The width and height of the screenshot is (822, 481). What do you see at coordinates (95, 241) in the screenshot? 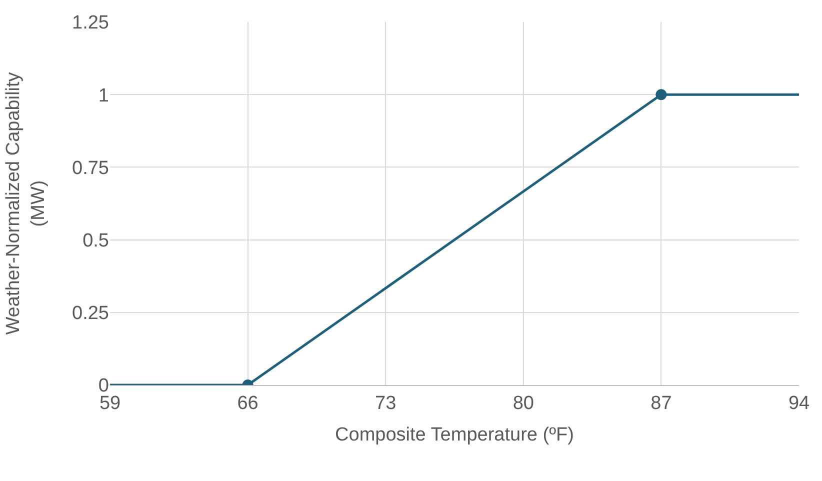
I see `y-tick-label: 0.5` at bounding box center [95, 241].